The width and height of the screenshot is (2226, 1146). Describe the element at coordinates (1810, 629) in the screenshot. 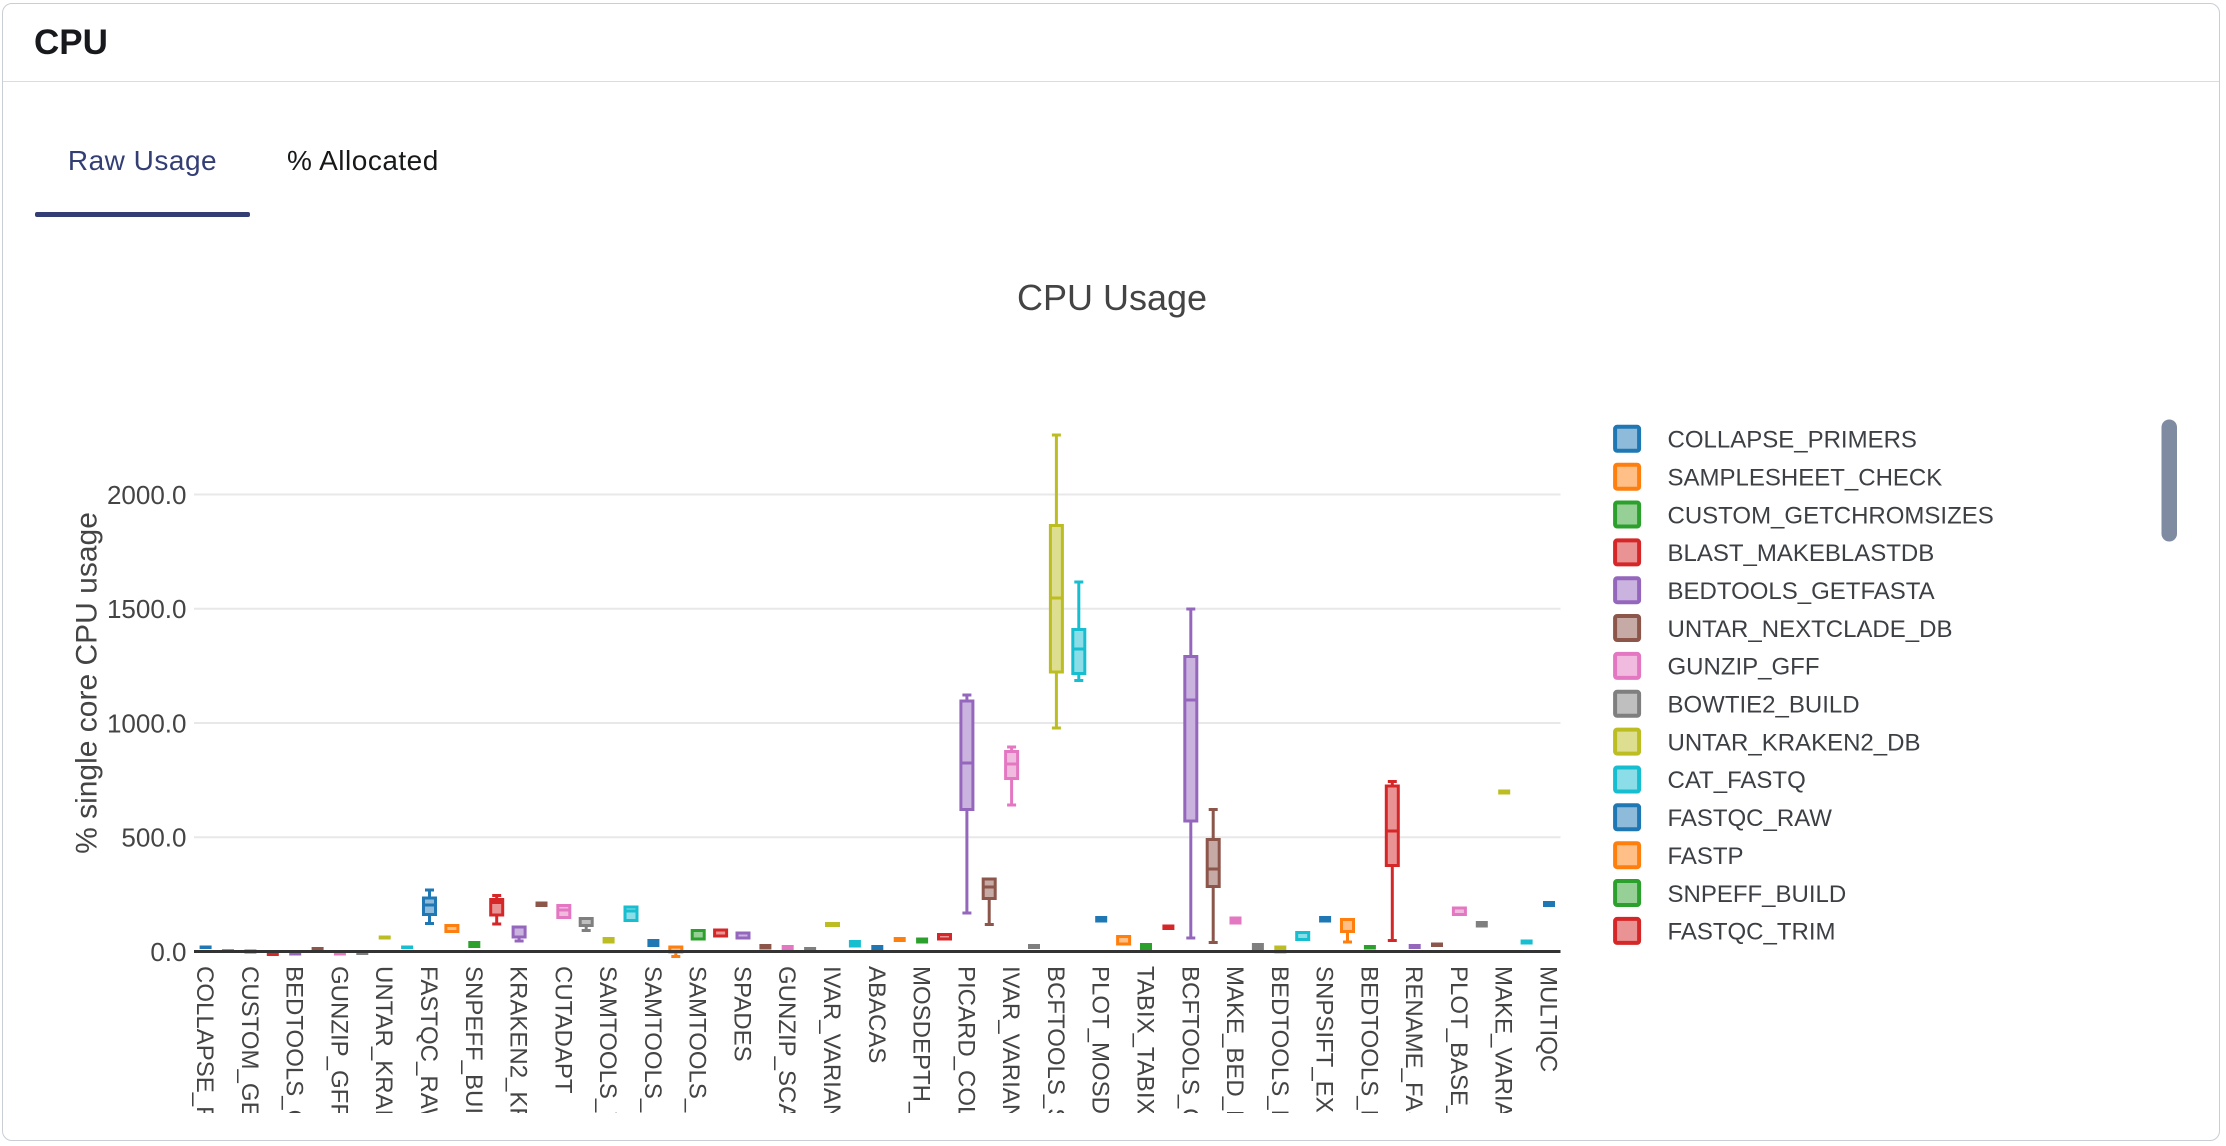

I see `svg-text: UNTAR_NEXTCLADE_DB` at that location.